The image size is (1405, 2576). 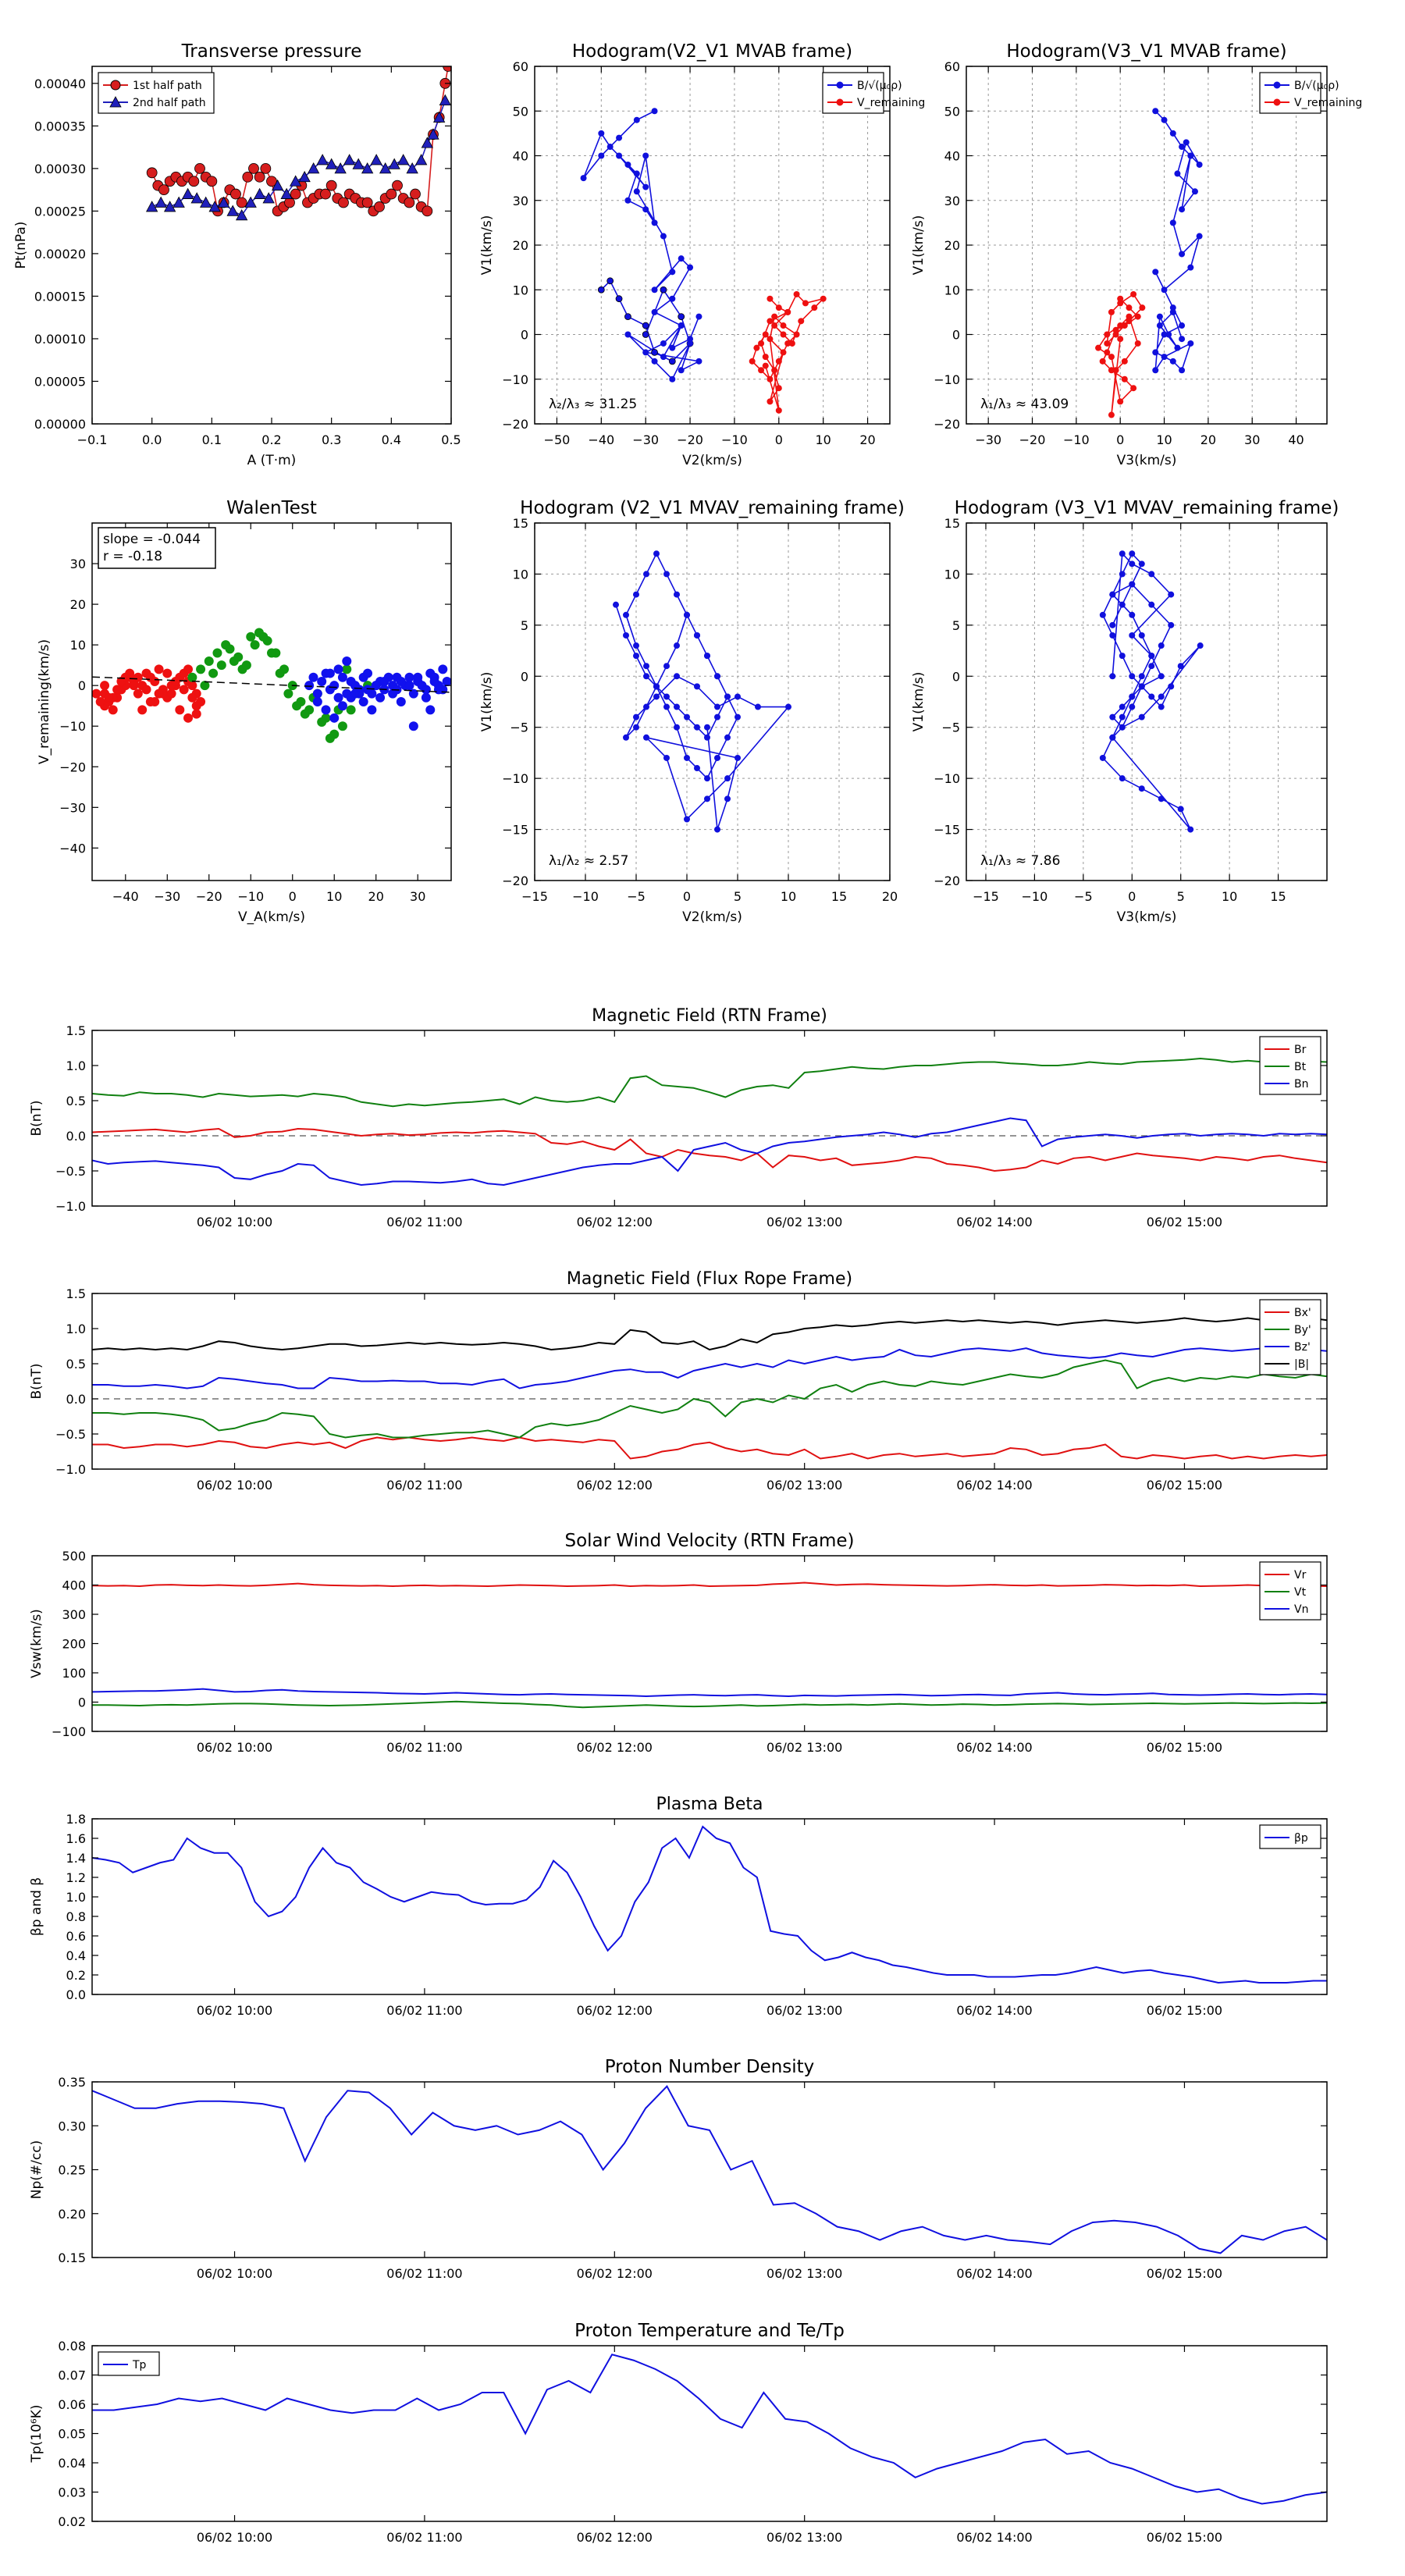 I want to click on x-tick-label: 0.4, so click(x=392, y=439).